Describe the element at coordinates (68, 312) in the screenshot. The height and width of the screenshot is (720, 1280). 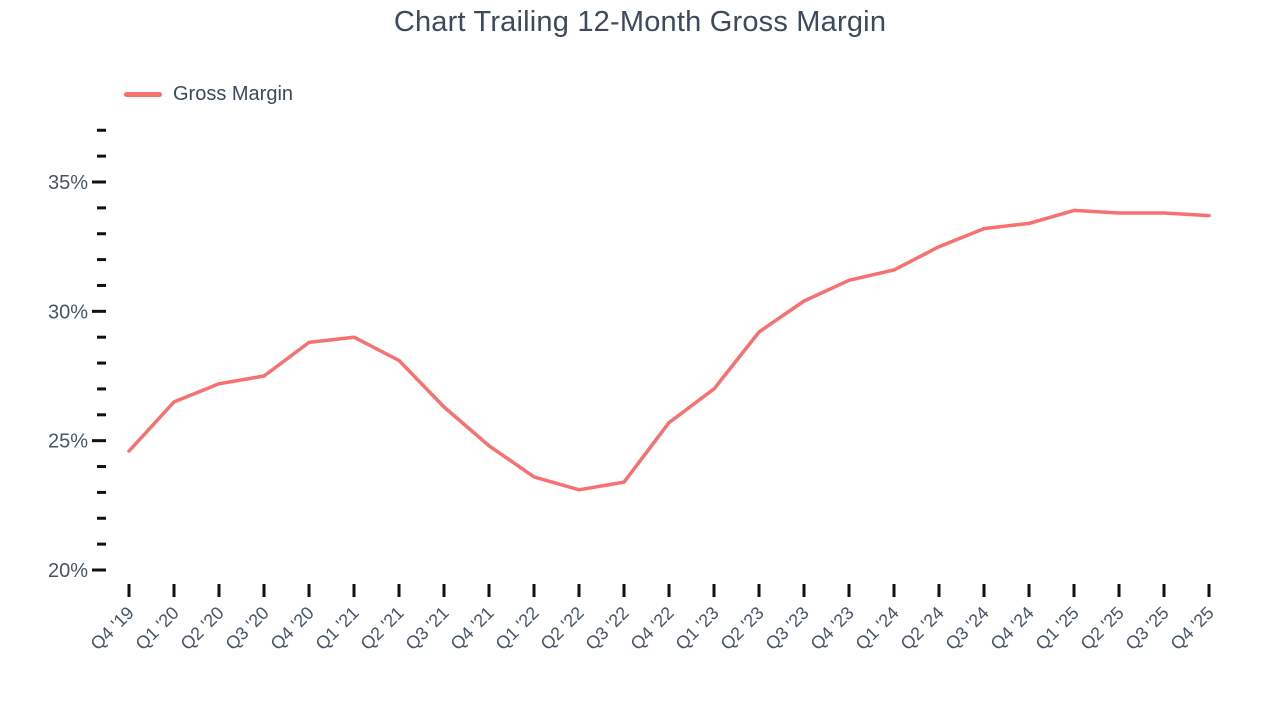
I see `y-axis-label: 30%` at that location.